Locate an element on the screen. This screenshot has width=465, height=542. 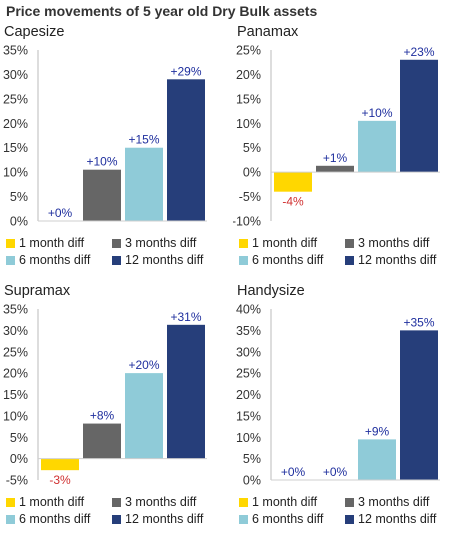
panamax-title: Panamax is located at coordinates (268, 32).